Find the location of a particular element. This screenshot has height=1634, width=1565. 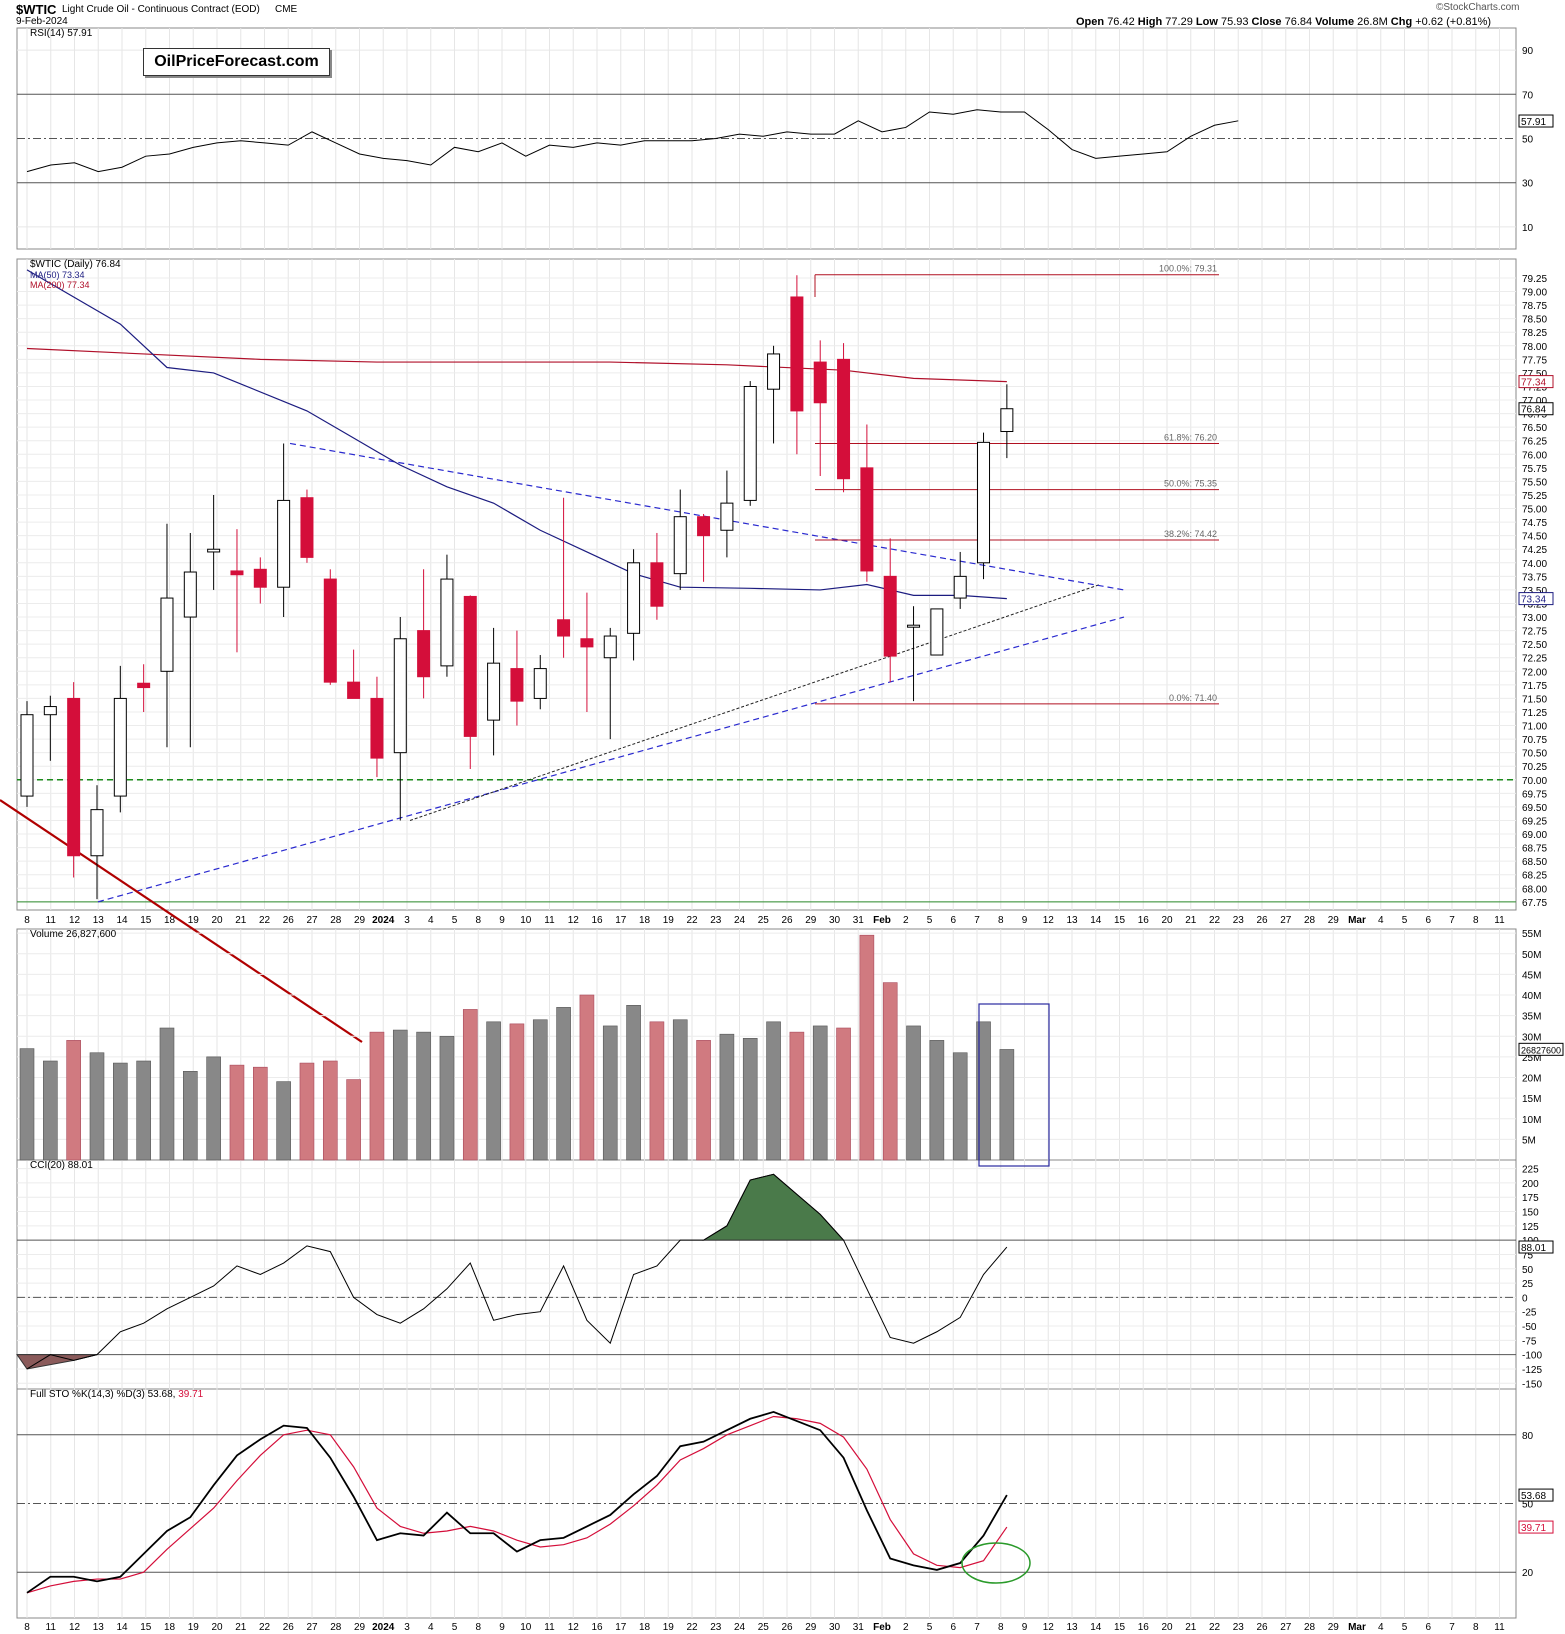

volume-tick-label: 45M is located at coordinates (1531, 975).